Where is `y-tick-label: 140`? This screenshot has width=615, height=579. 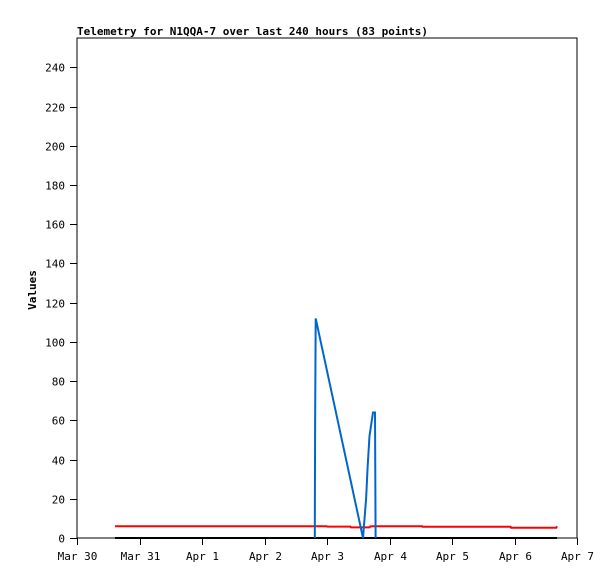 y-tick-label: 140 is located at coordinates (55, 264).